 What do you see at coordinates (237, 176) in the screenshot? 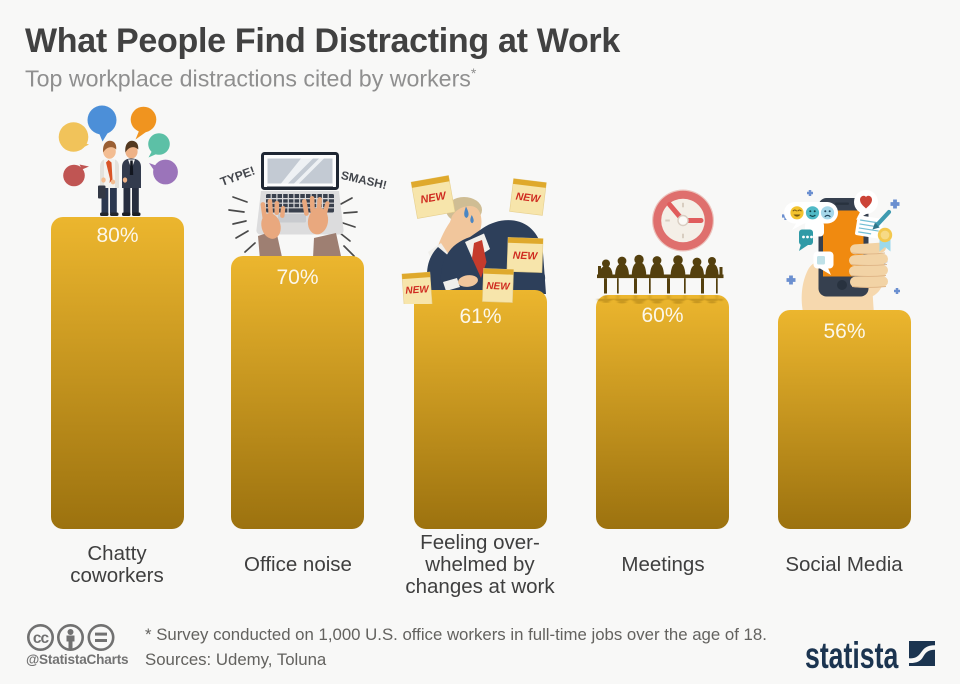
I see `svg-text: TYPE!` at bounding box center [237, 176].